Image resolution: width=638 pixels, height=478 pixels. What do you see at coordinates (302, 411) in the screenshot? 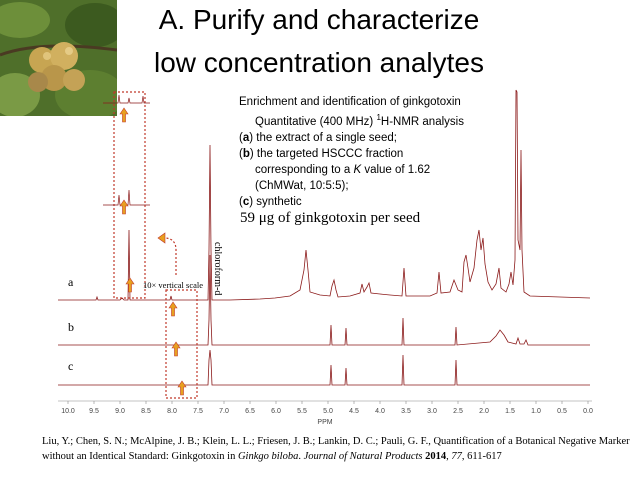
I see `ppm-tick-label: 5.5` at bounding box center [302, 411].